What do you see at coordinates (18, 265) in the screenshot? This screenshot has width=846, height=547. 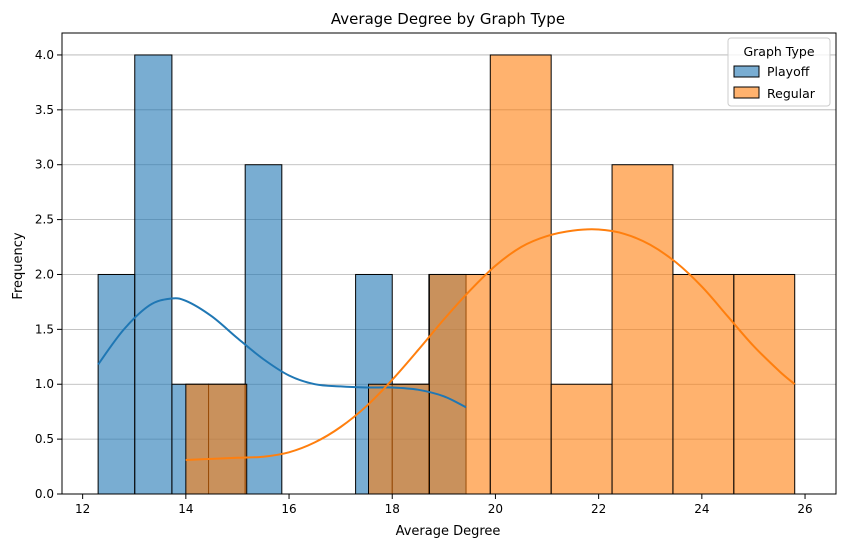 I see `y-axis-label: Frequency` at bounding box center [18, 265].